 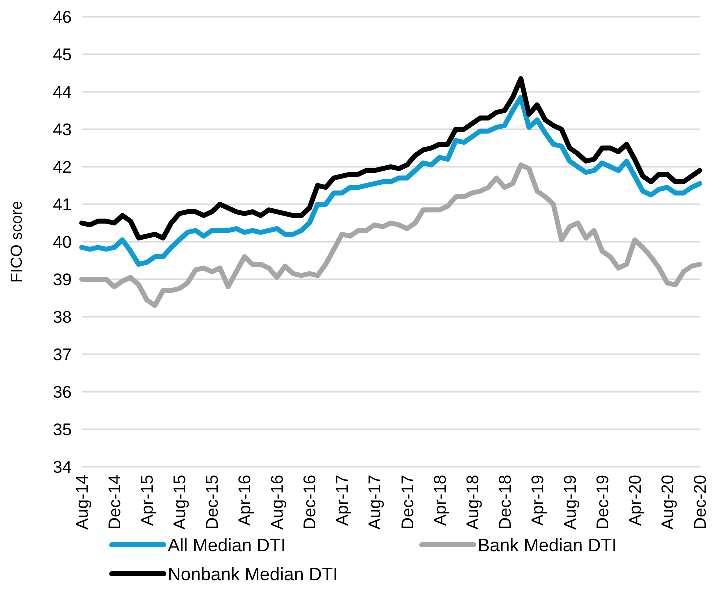 What do you see at coordinates (62, 430) in the screenshot?
I see `y-tick-label: 35` at bounding box center [62, 430].